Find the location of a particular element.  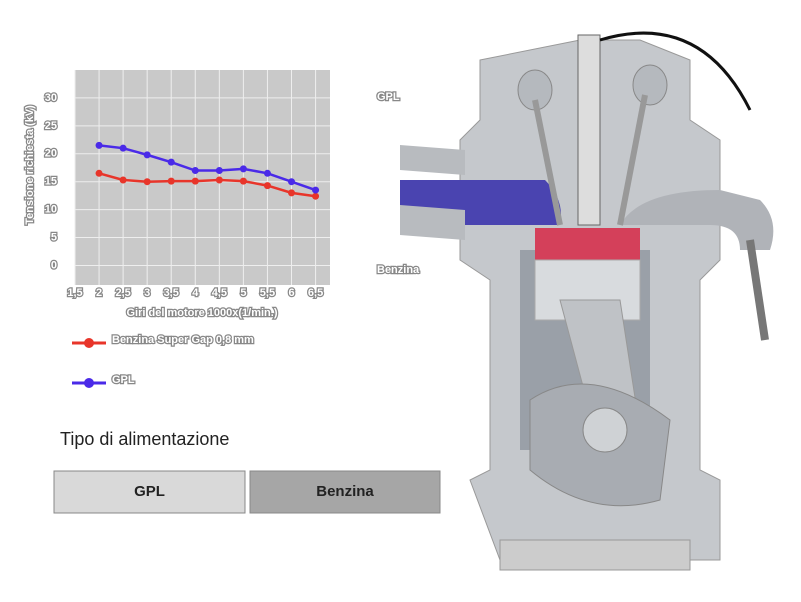

button: Benzina is located at coordinates (345, 492).